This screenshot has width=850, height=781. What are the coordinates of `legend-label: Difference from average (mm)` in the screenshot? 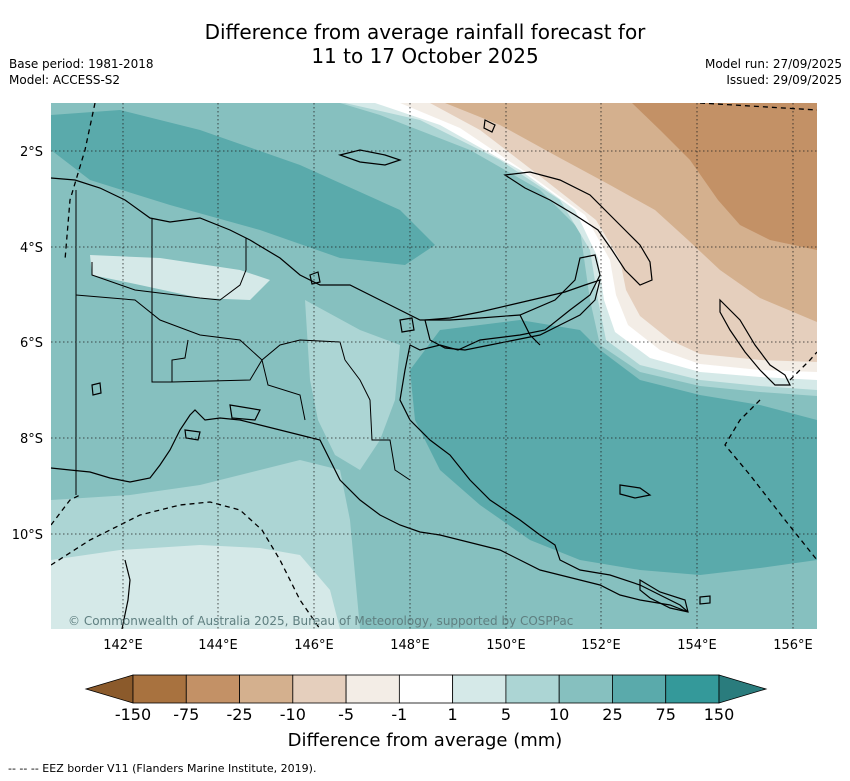 It's located at (425, 740).